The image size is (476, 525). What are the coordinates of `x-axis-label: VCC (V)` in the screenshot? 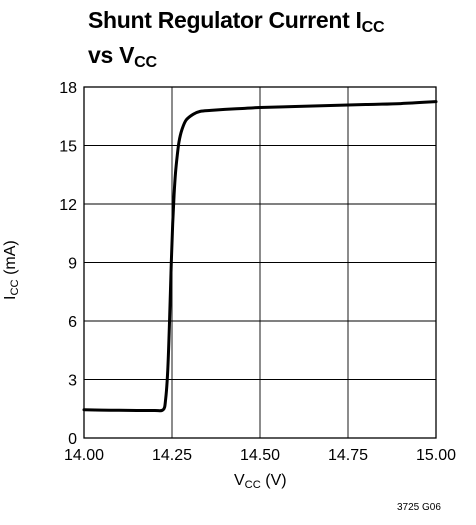 It's located at (260, 481).